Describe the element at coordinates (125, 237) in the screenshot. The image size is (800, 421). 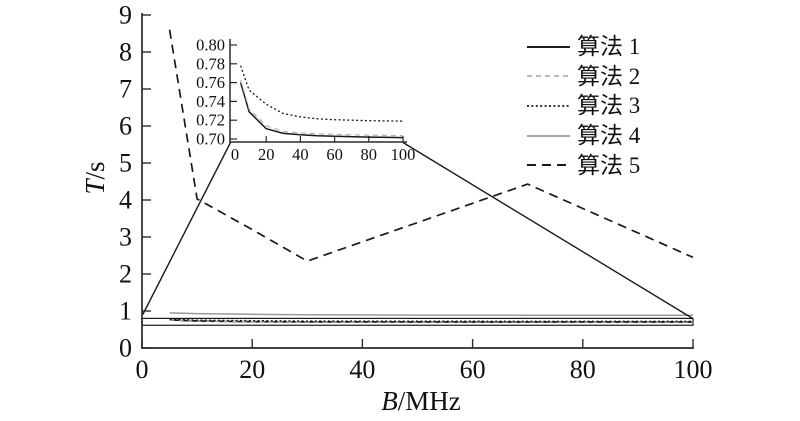
I see `y-tick-label: 3` at that location.